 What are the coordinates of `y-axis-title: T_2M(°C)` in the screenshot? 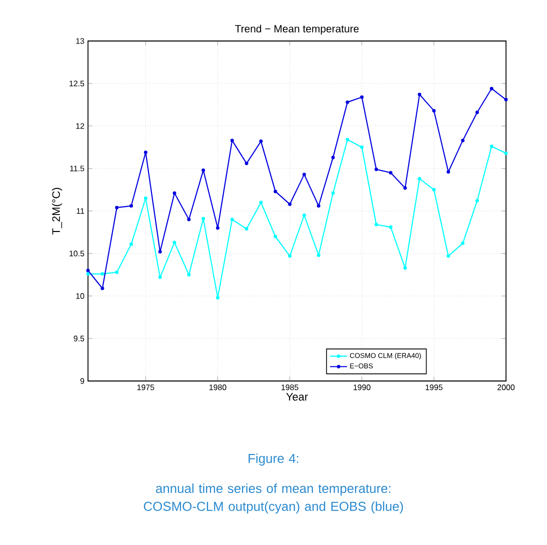 It's located at (57, 211).